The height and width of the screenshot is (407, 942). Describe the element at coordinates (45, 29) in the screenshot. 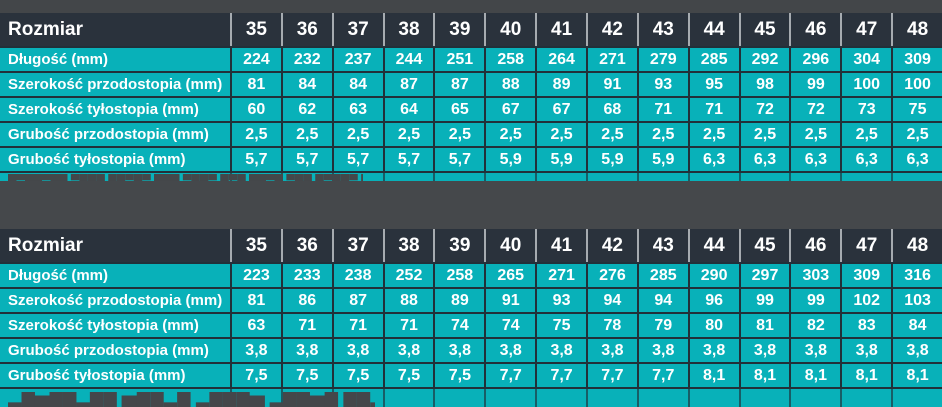

I see `size-header-label: Rozmiar` at that location.